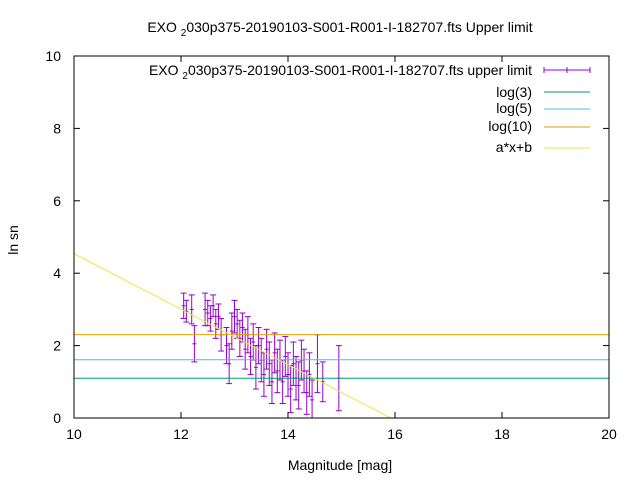 The width and height of the screenshot is (640, 485). What do you see at coordinates (13, 240) in the screenshot?
I see `y-axis-label: ln sn` at bounding box center [13, 240].